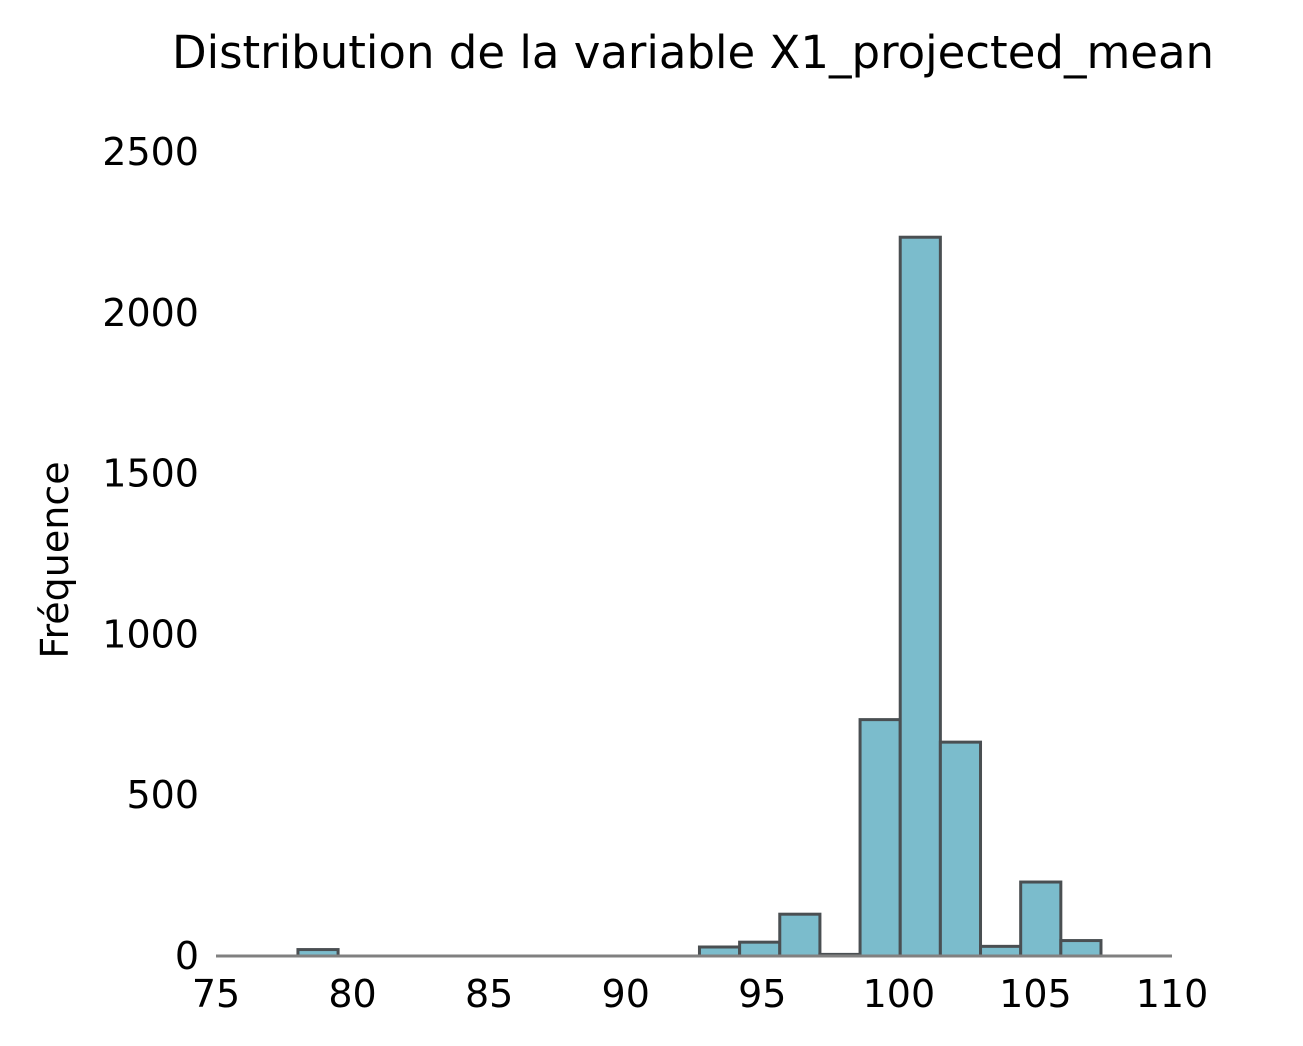 The image size is (1303, 1046). What do you see at coordinates (187, 956) in the screenshot?
I see `y-tick-label-0: 0` at bounding box center [187, 956].